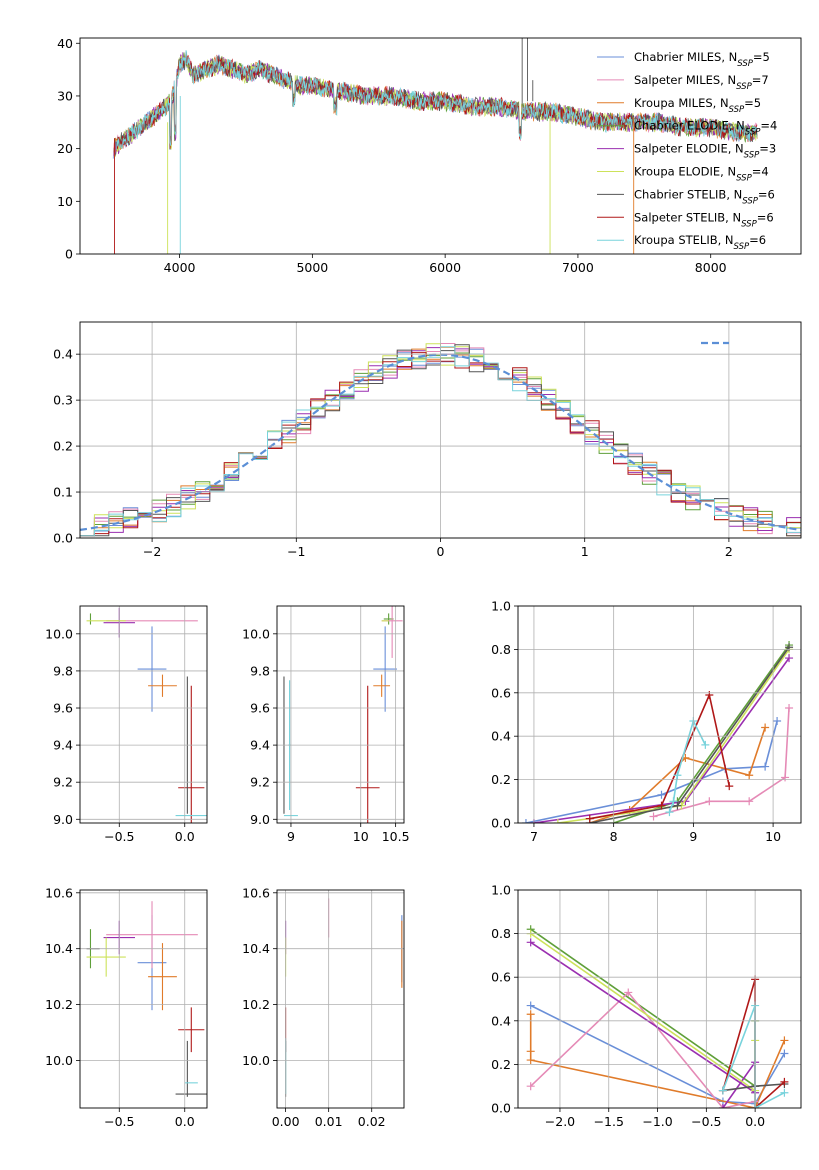  I want to click on spectrum-plot-area, so click(435, 146).